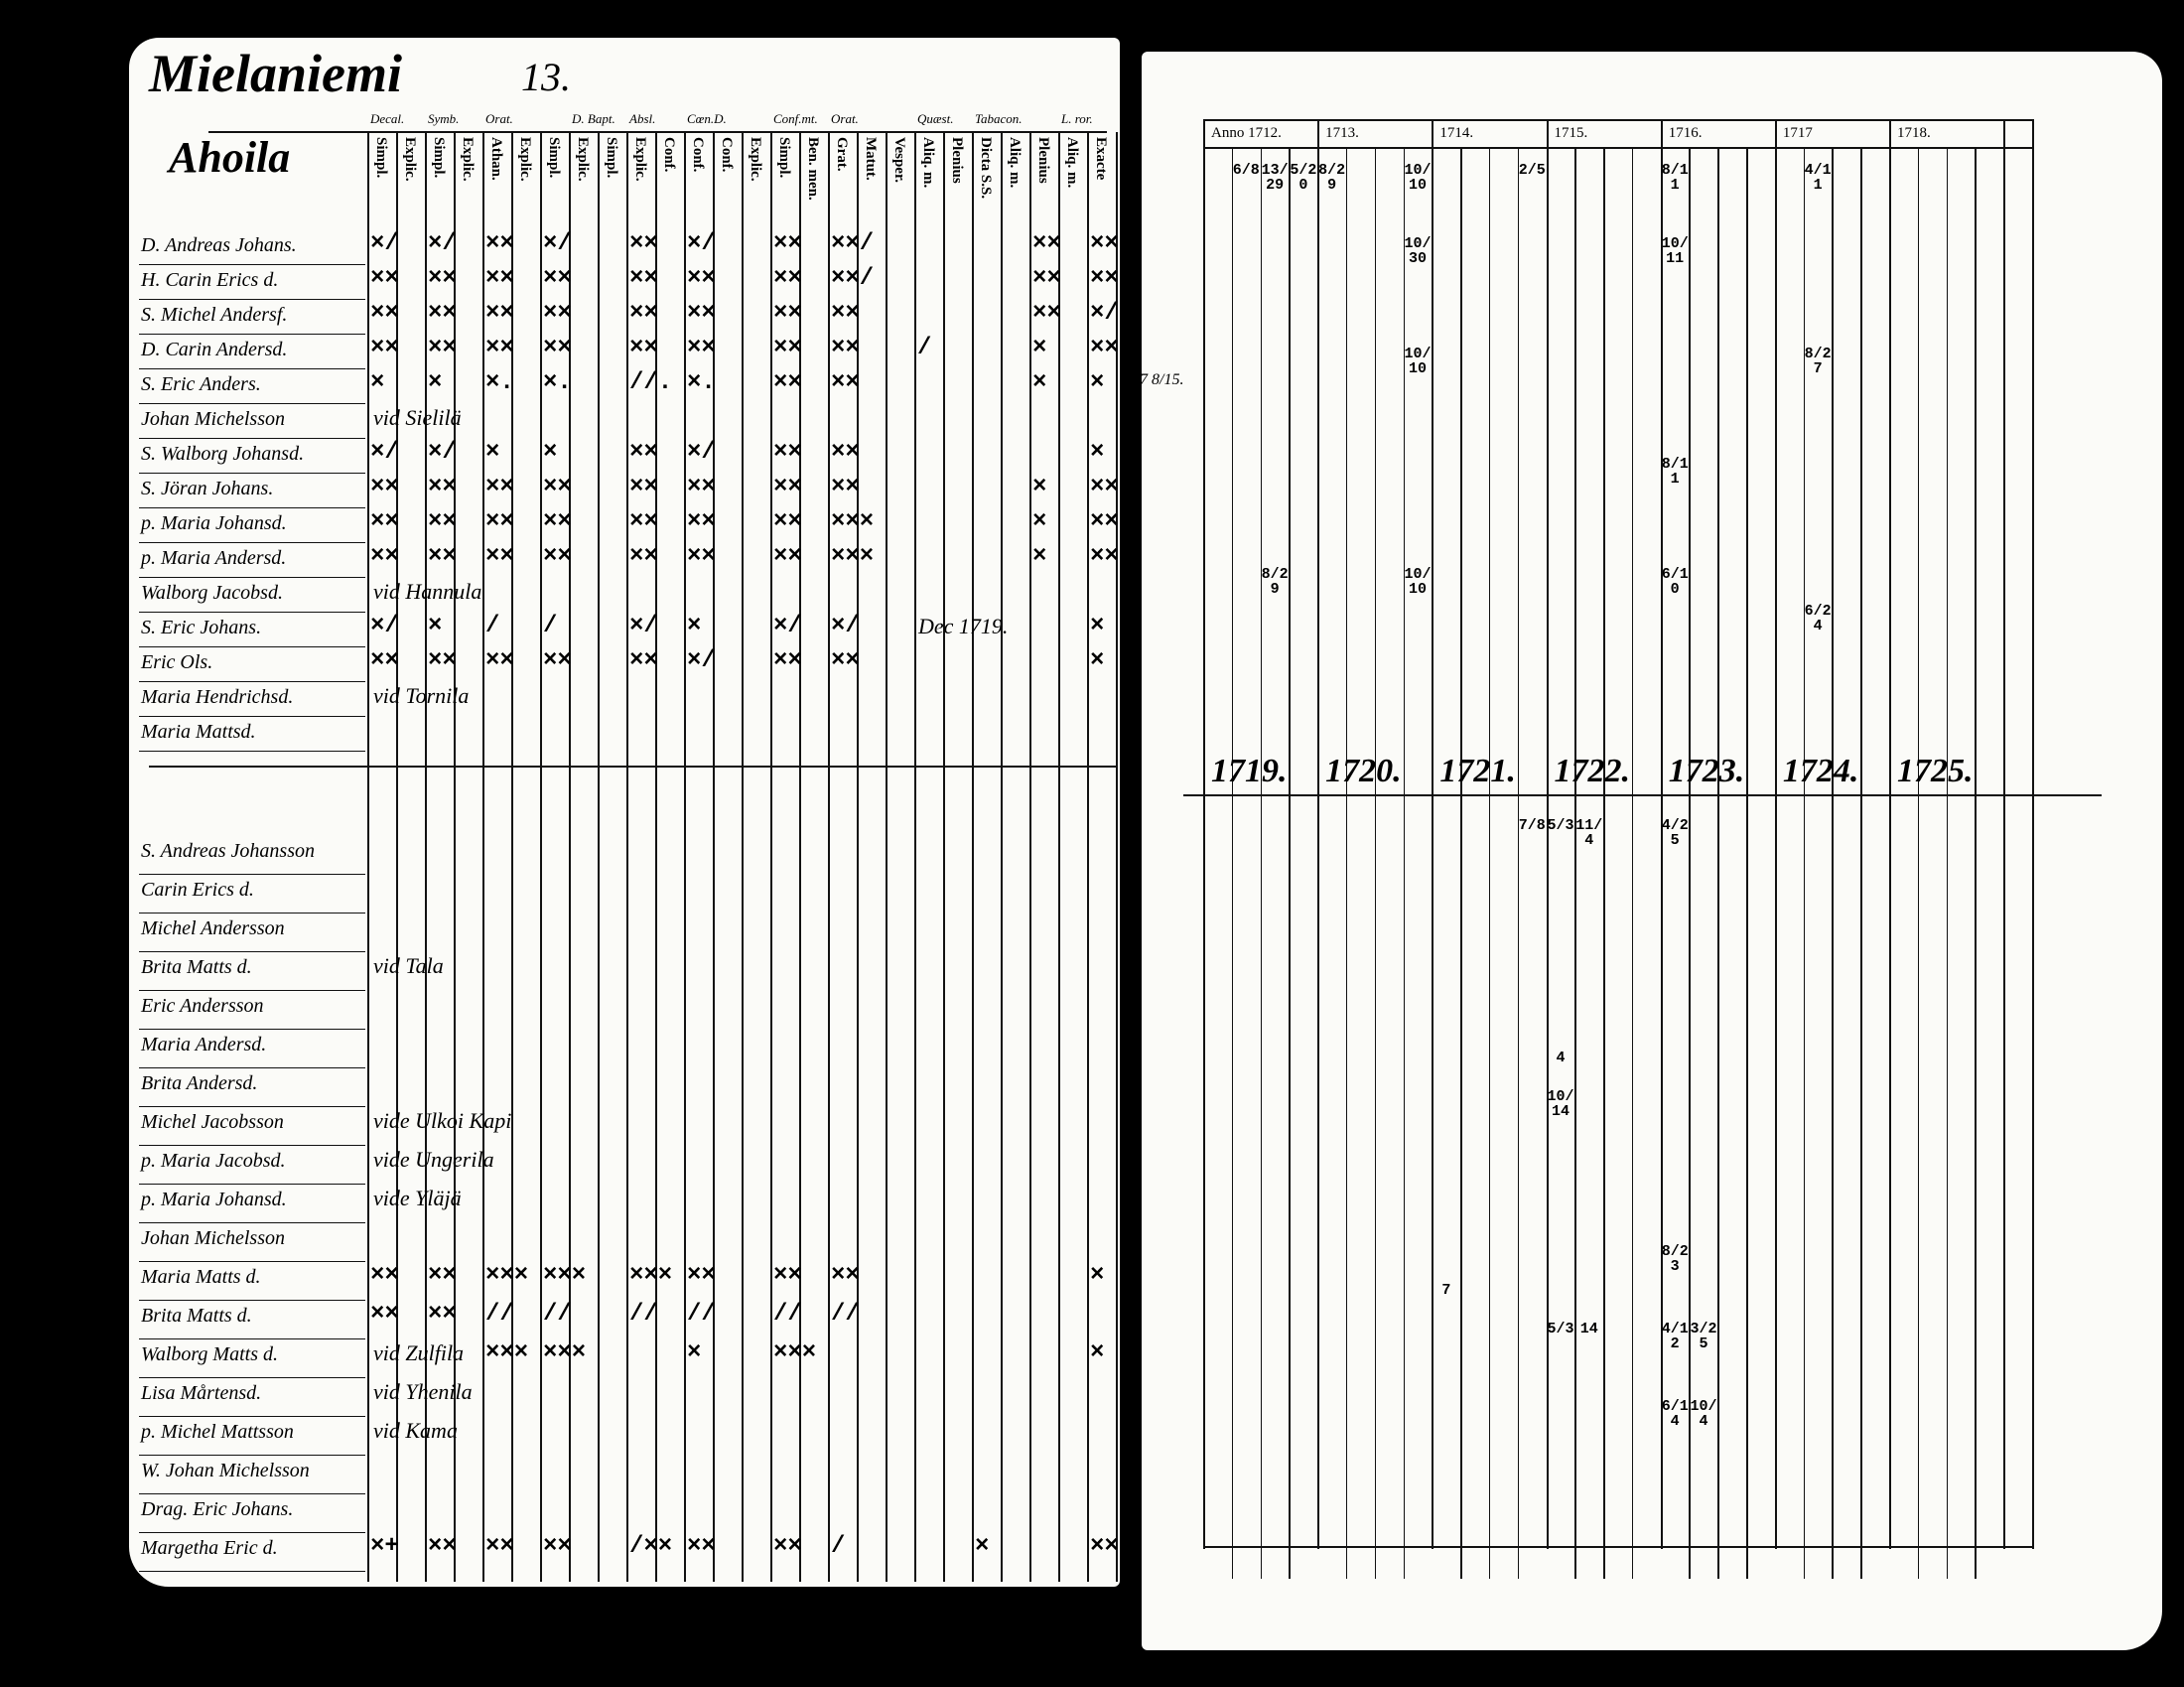 The height and width of the screenshot is (1687, 2184). I want to click on group-header: Orat., so click(499, 118).